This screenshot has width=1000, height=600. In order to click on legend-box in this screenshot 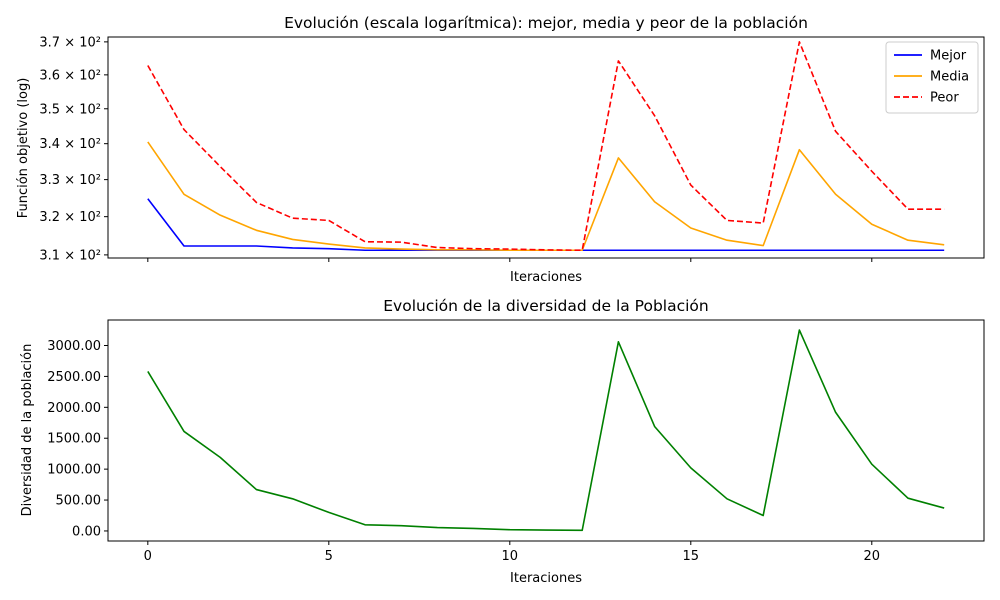, I will do `click(932, 77)`.